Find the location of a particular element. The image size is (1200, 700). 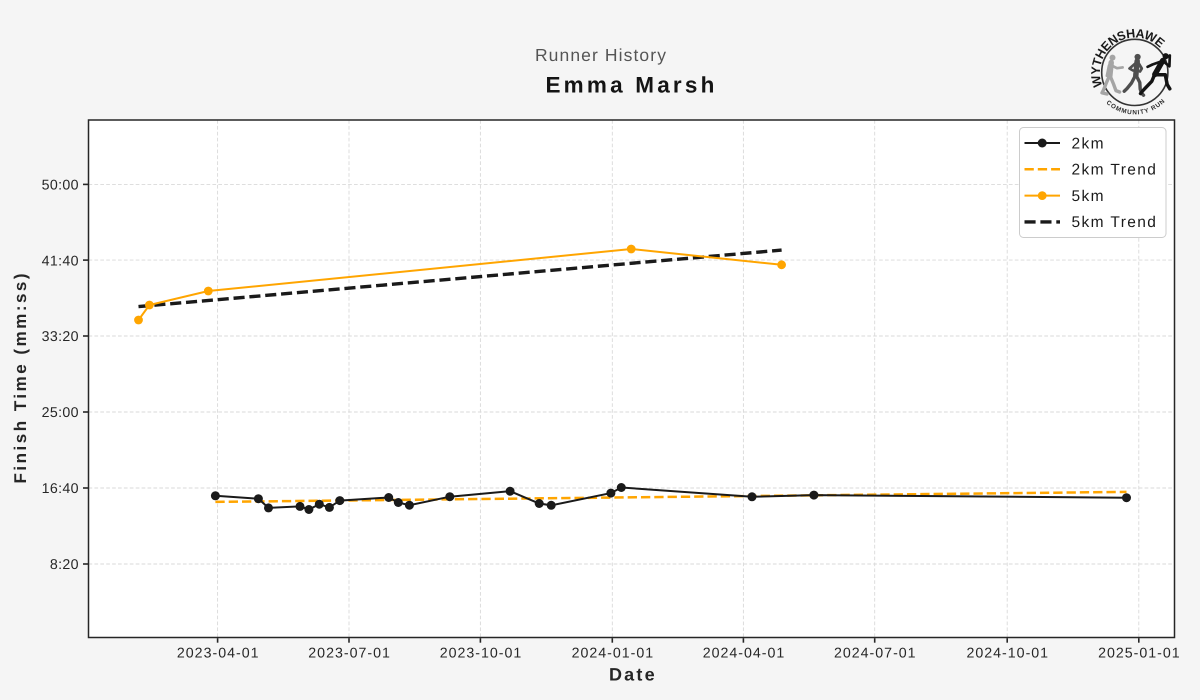

svg-text: 2023-04-01 is located at coordinates (218, 654).